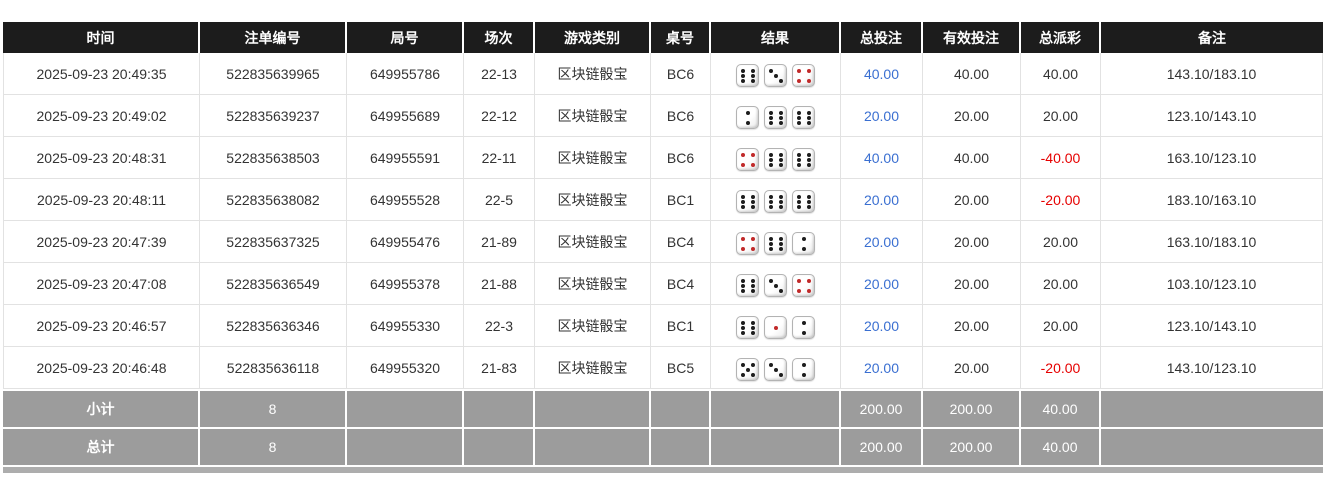 This screenshot has height=484, width=1326. I want to click on footer-cell-payout: 40.00, so click(1061, 446).